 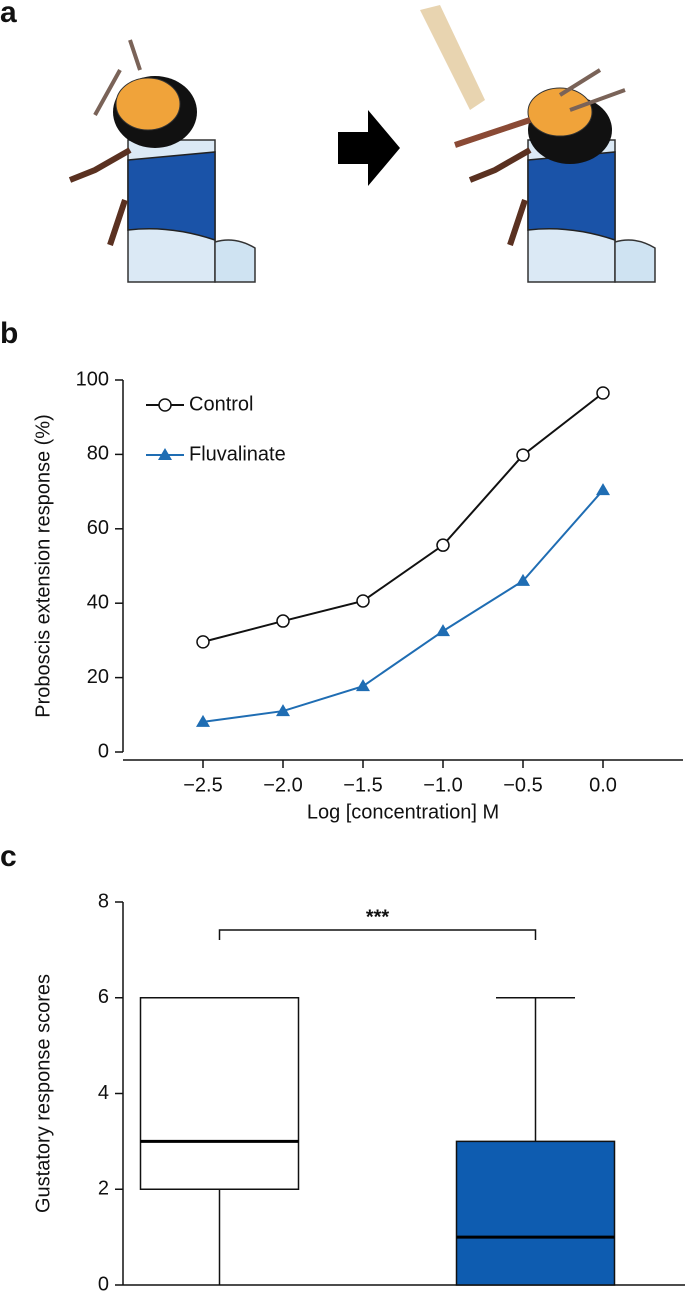 I want to click on y-tick-label: 100, so click(x=92, y=379).